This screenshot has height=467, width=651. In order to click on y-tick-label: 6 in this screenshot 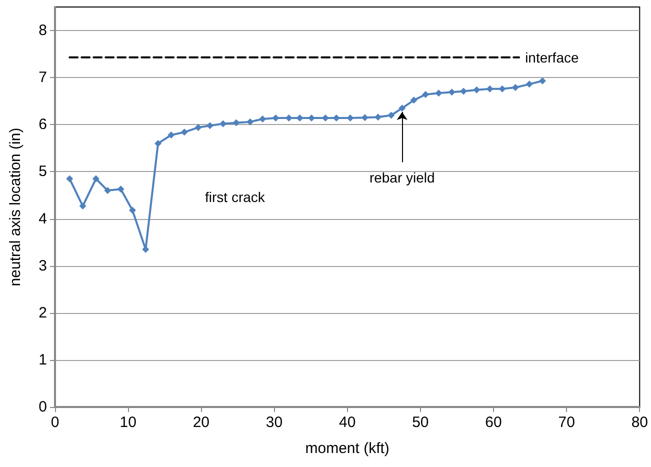, I will do `click(42, 125)`.